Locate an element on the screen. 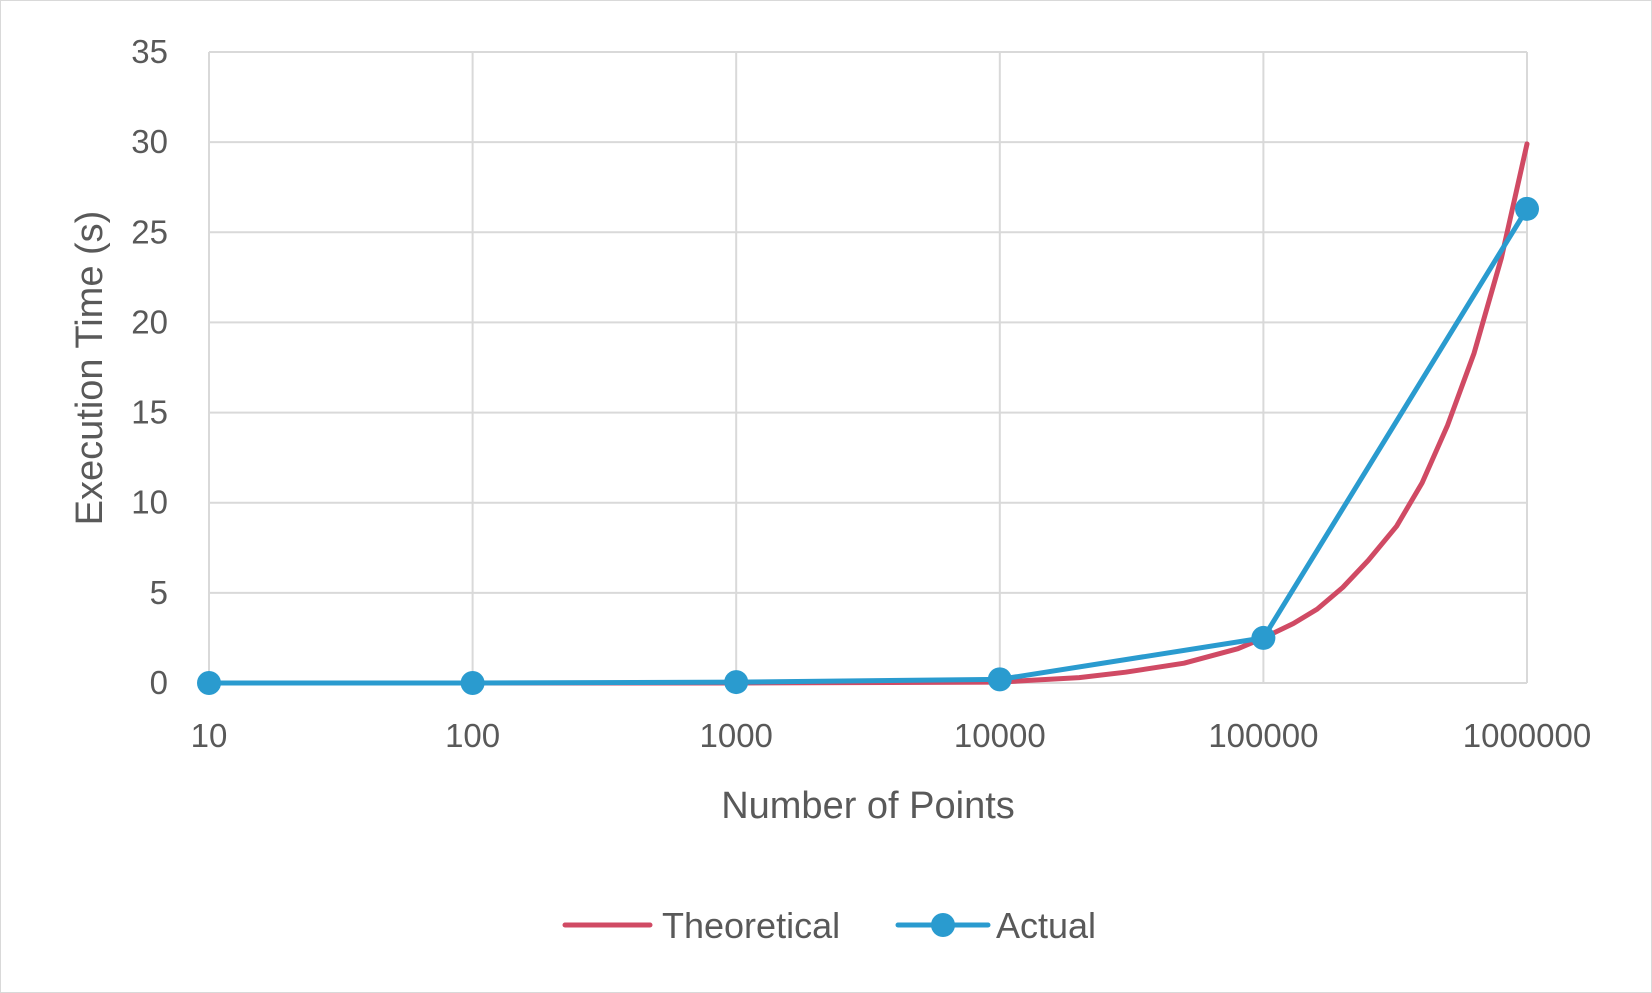  x-tick-label: 10000 is located at coordinates (1000, 735).